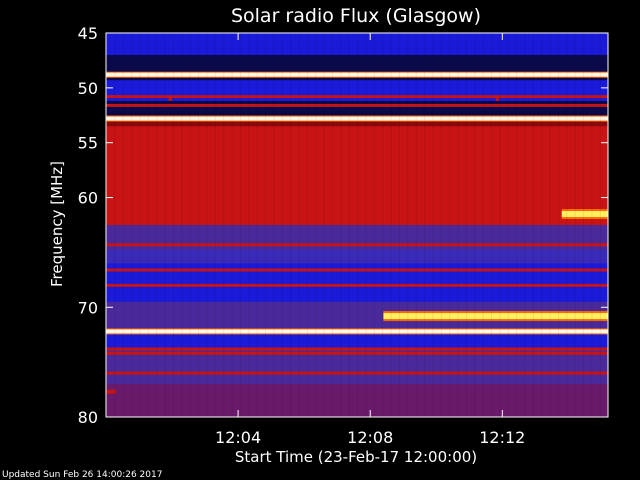  Describe the element at coordinates (88, 88) in the screenshot. I see `y-tick-label: 50` at that location.